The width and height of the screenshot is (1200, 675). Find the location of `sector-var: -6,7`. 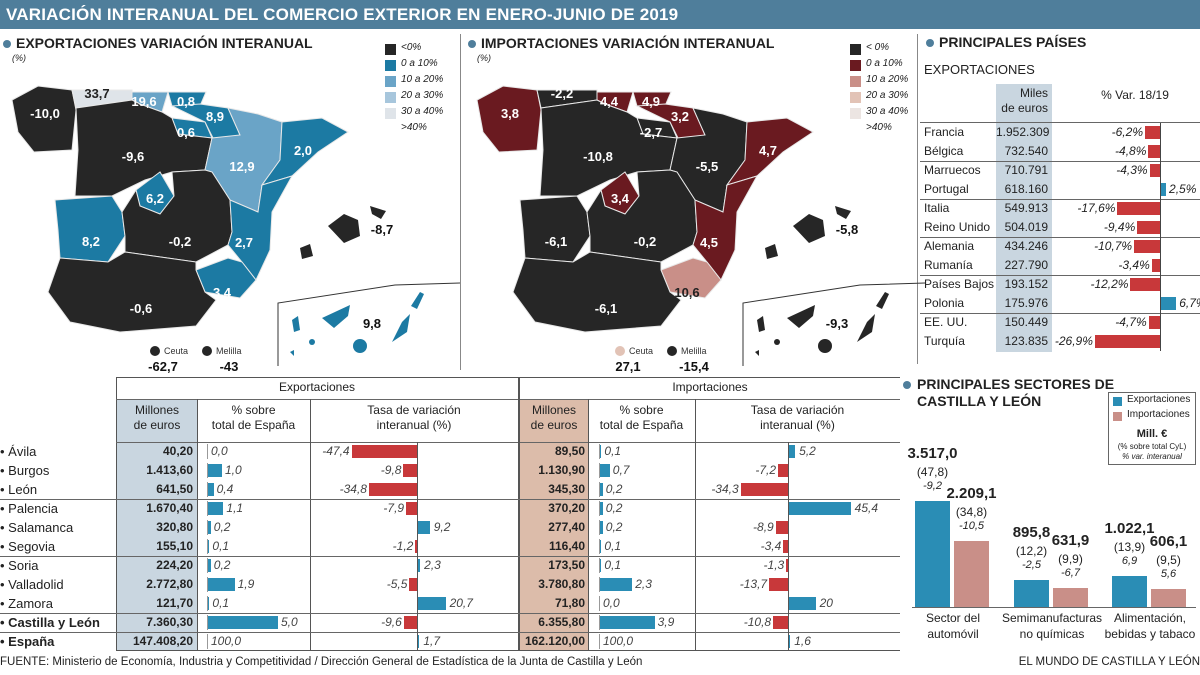

sector-var: -6,7 is located at coordinates (1070, 572).